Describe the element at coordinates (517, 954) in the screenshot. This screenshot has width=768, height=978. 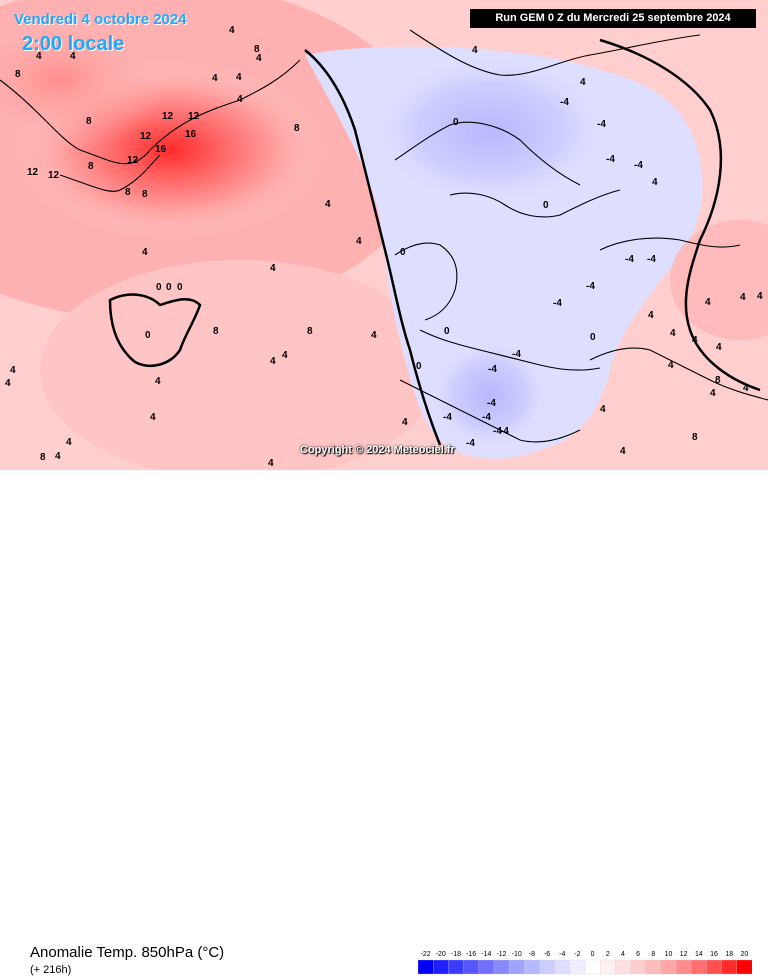
I see `legend-tick-label: -10` at that location.